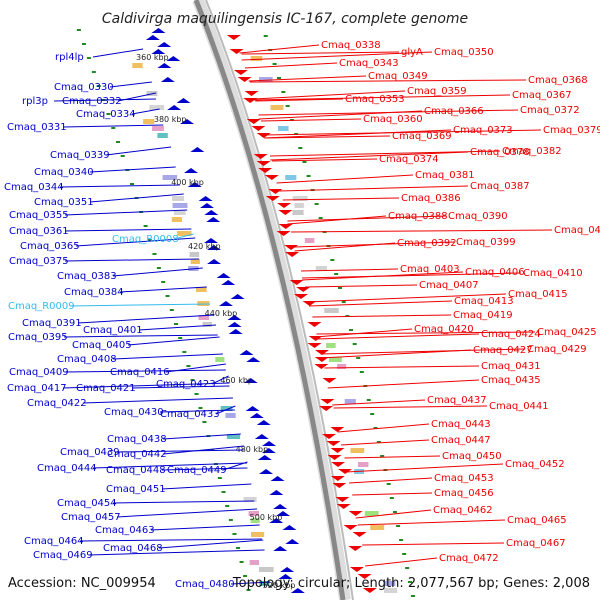 The image size is (600, 600). What do you see at coordinates (52, 323) in the screenshot?
I see `gene-label-left: Cmaq_0391` at bounding box center [52, 323].